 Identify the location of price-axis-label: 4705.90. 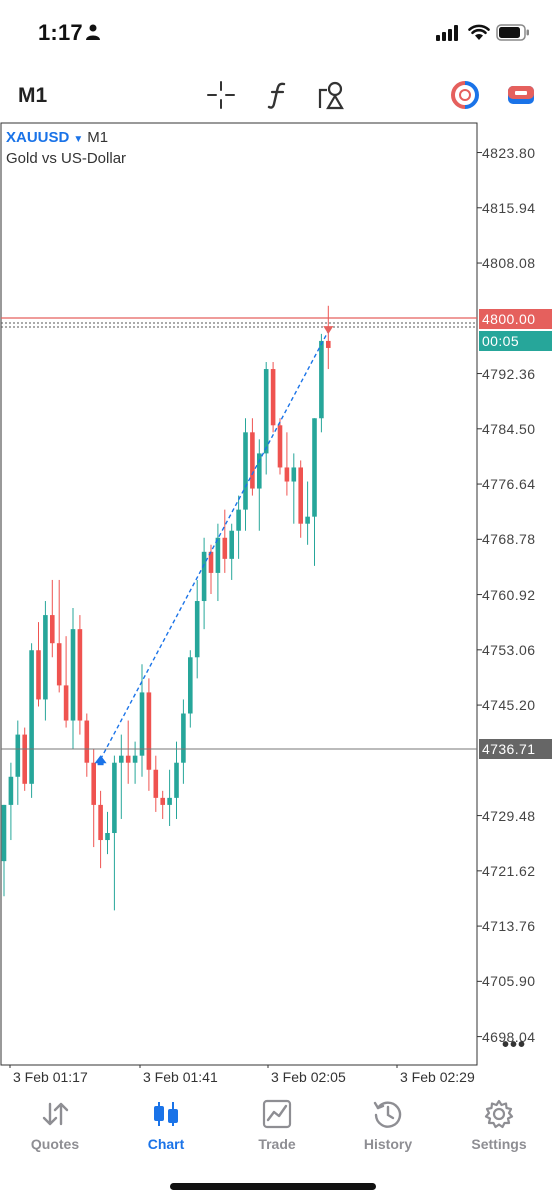
(509, 981).